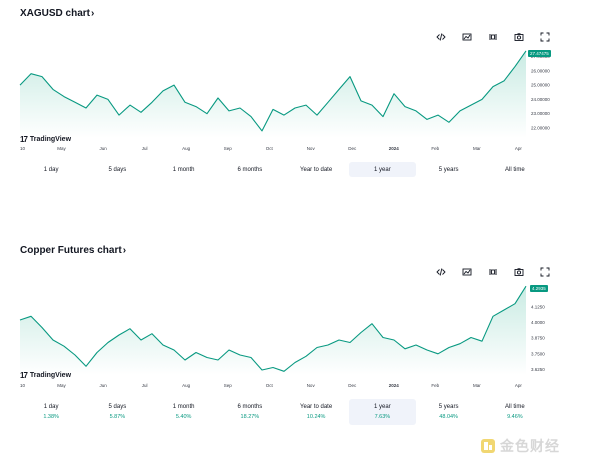 The image size is (600, 469). I want to click on chart-title-text: Copper Futures chart, so click(71, 250).